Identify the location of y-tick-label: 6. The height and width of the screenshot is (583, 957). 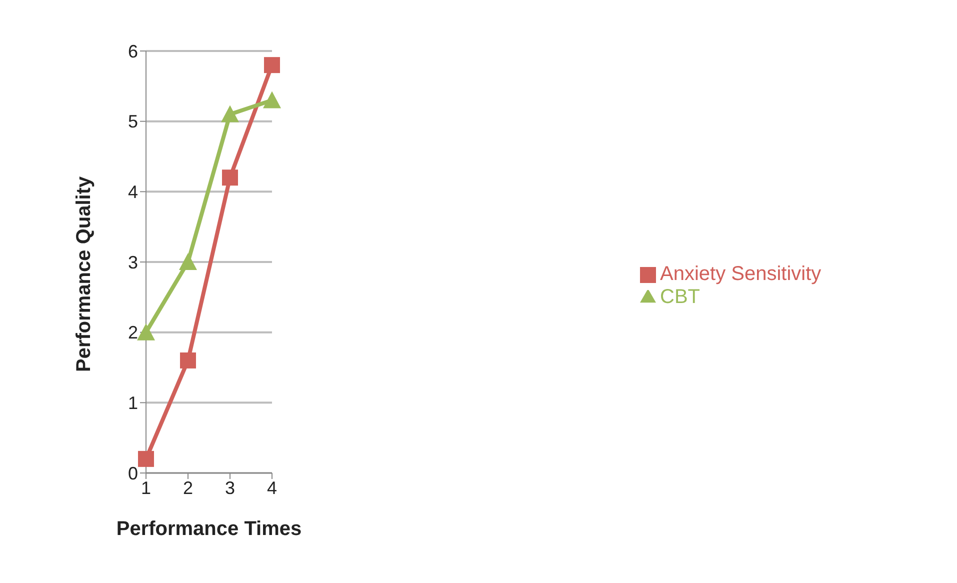
(133, 51).